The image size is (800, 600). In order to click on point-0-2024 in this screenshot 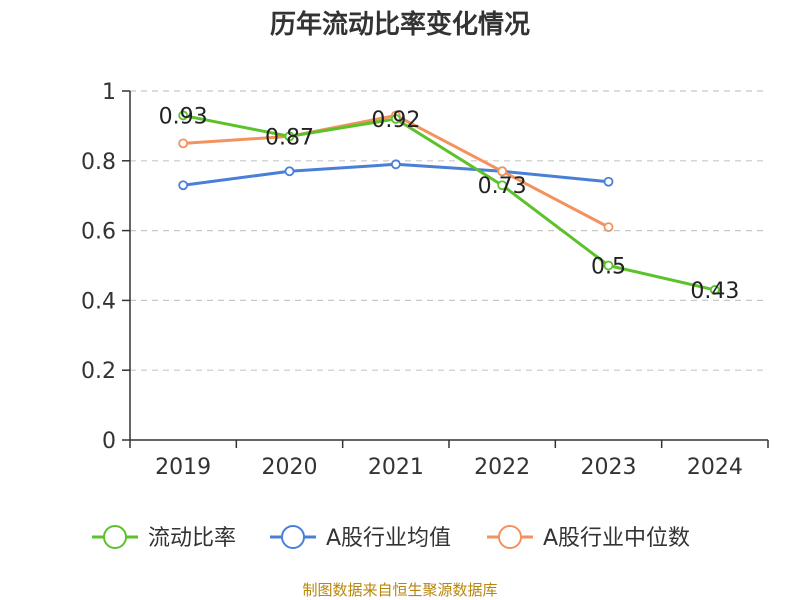, I will do `click(714, 290)`.